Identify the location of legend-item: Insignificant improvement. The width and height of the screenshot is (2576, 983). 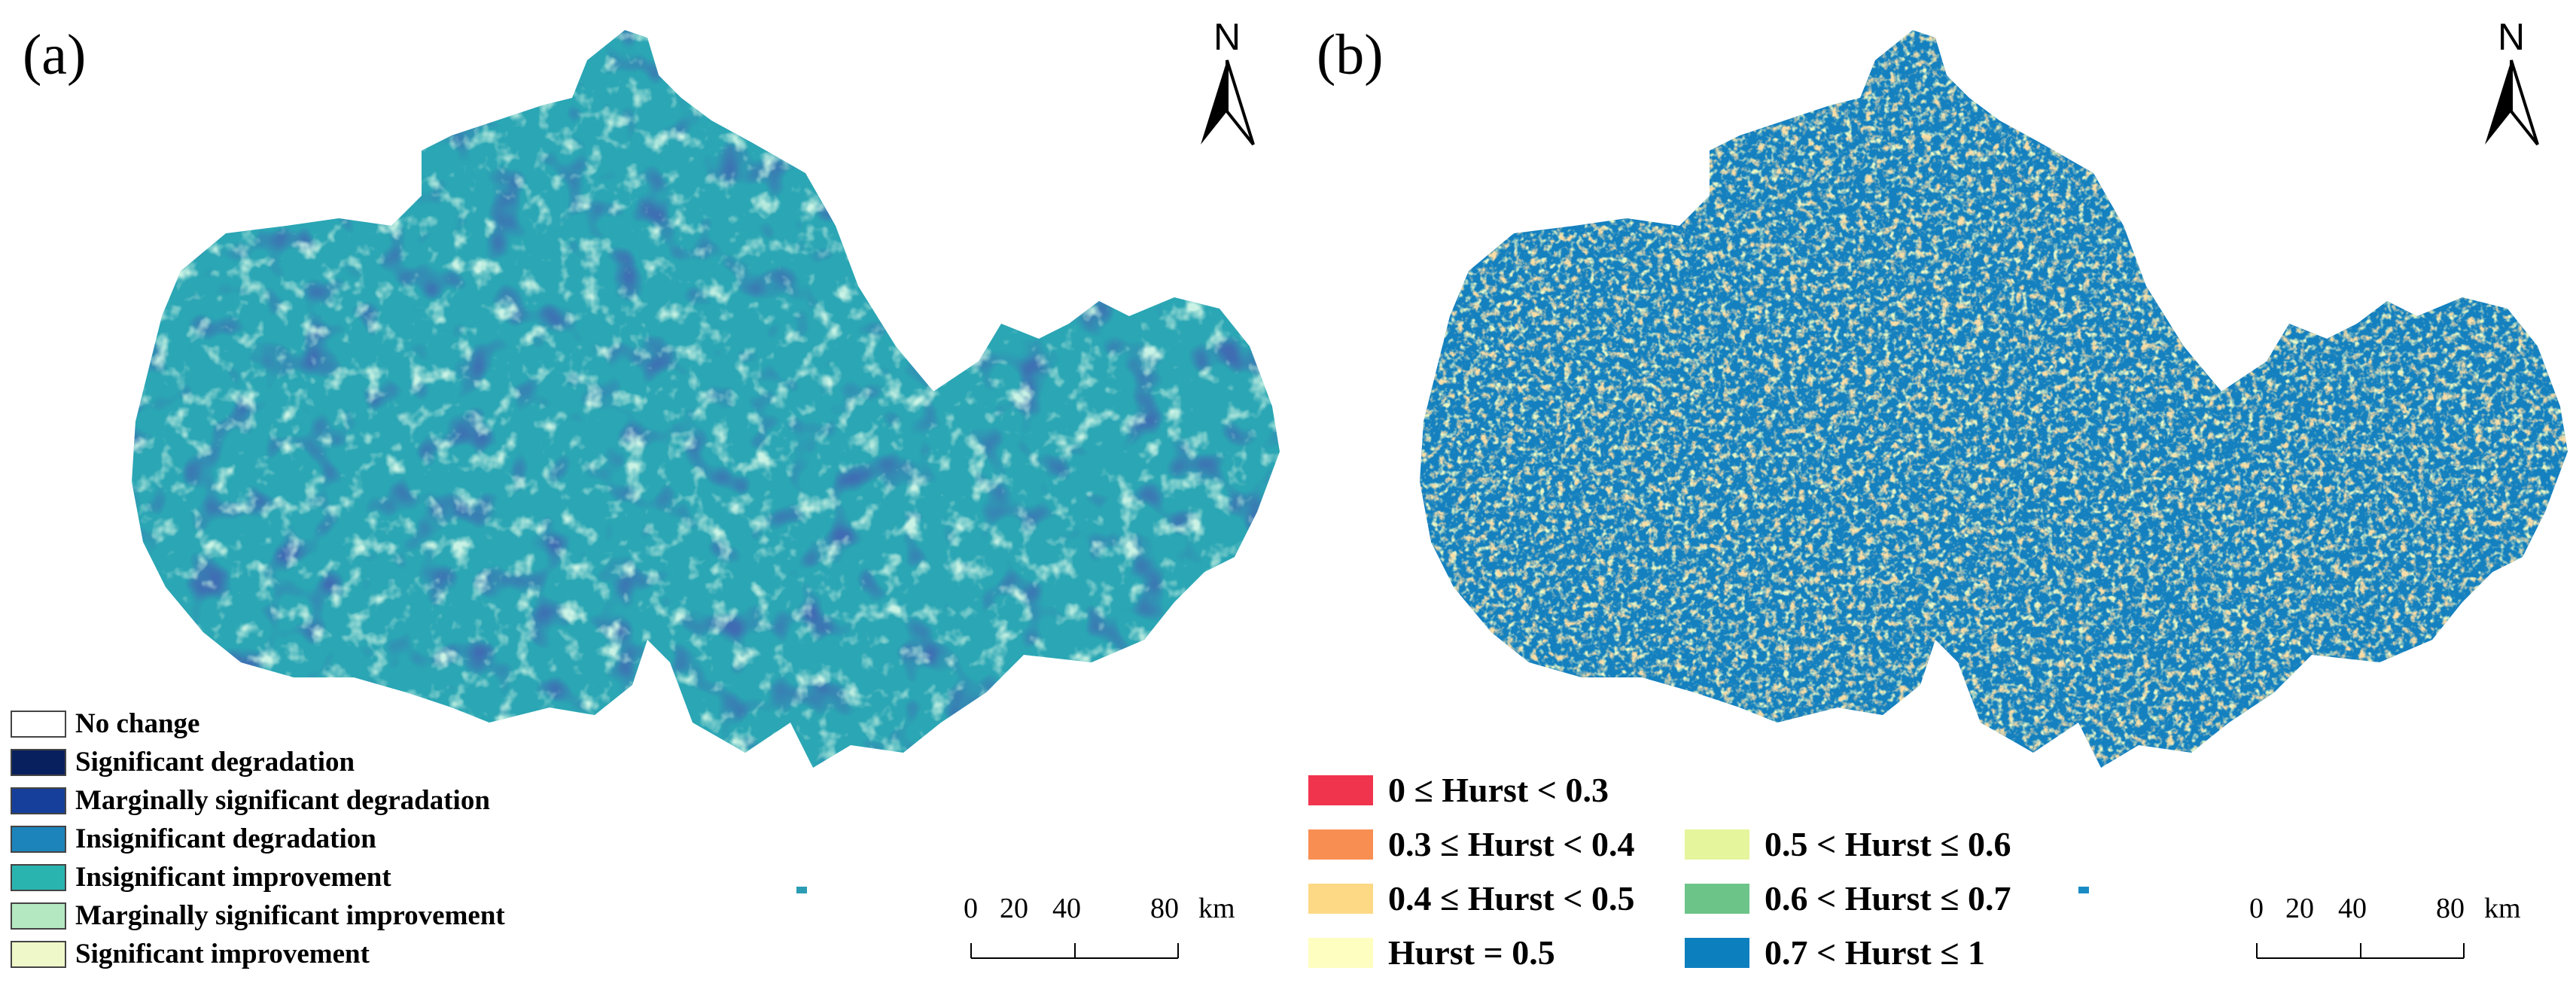
(201, 877).